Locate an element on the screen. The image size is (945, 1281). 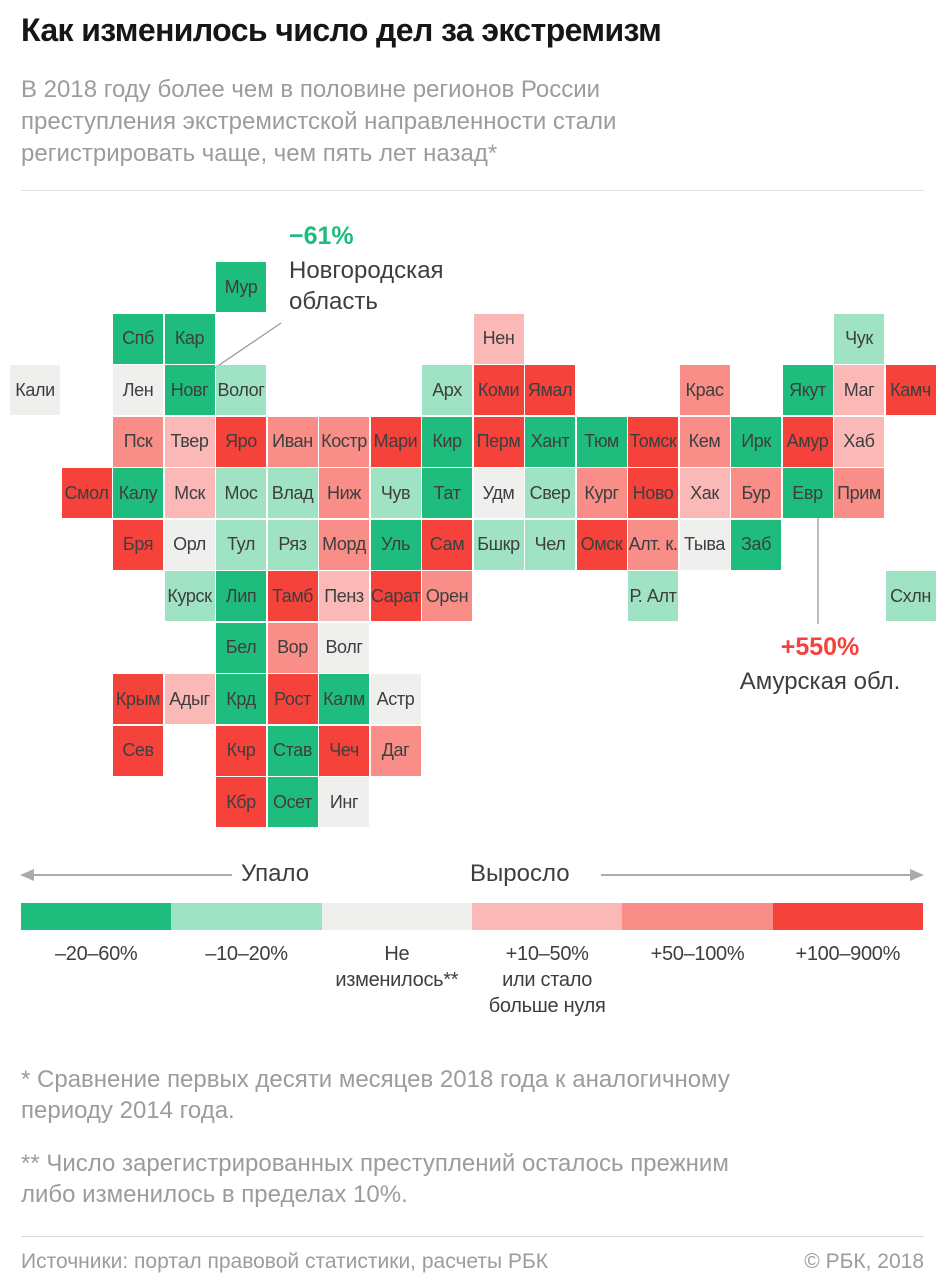
region-tile: Омск is located at coordinates (601, 544).